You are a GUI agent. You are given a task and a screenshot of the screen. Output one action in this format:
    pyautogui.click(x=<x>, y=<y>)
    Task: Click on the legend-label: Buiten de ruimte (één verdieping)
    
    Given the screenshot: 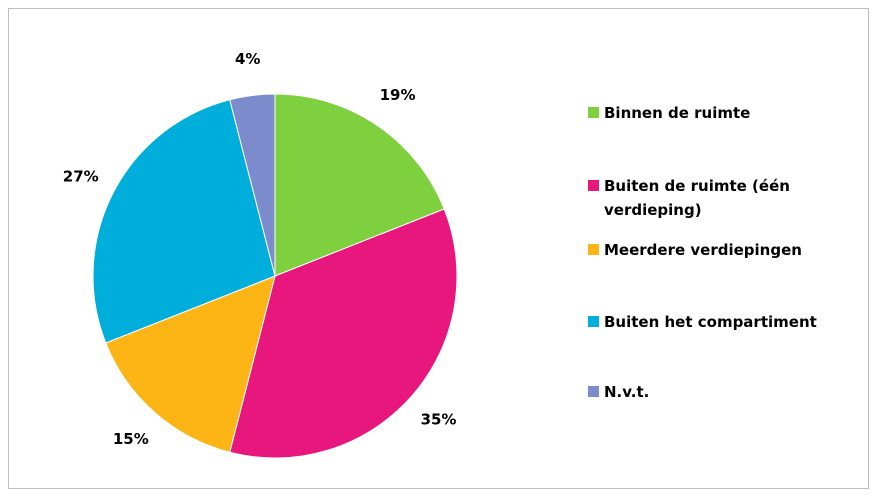 What is the action you would take?
    pyautogui.click(x=697, y=198)
    